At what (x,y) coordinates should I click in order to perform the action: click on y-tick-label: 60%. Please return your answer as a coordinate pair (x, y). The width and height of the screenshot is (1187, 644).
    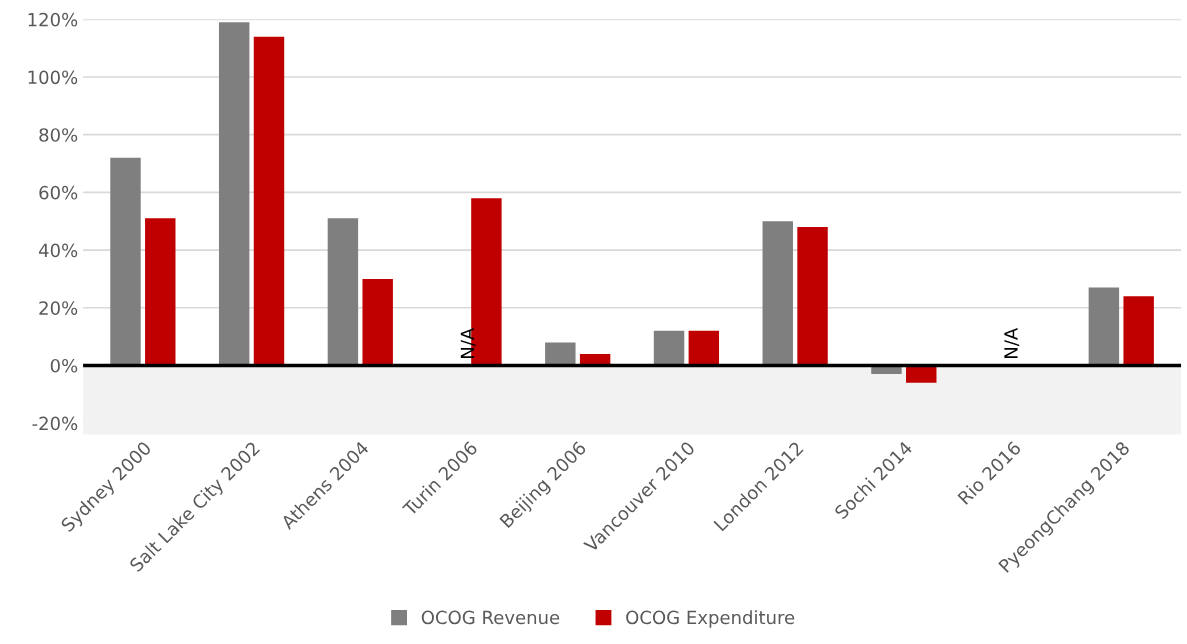
    Looking at the image, I should click on (58, 192).